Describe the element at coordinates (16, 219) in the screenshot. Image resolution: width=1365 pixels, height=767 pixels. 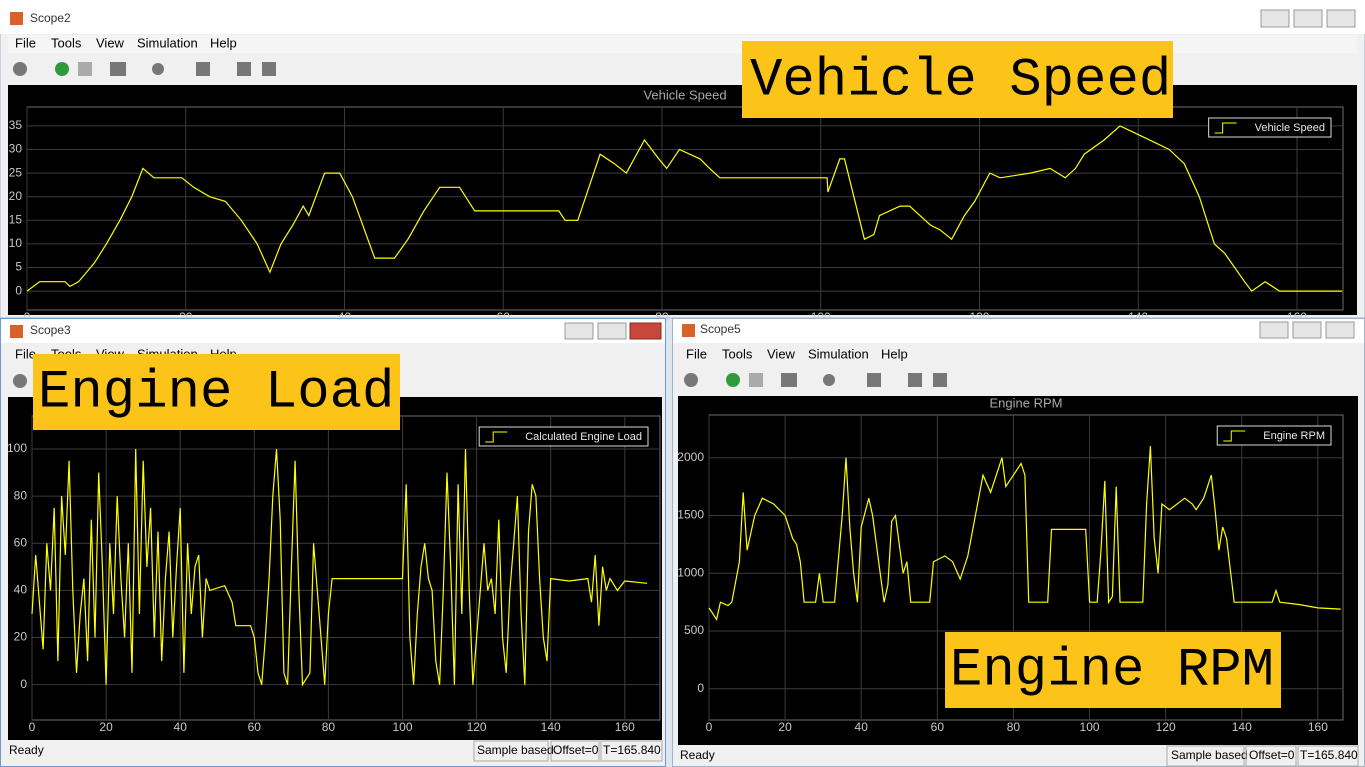
I see `y-tick-label: 15` at that location.